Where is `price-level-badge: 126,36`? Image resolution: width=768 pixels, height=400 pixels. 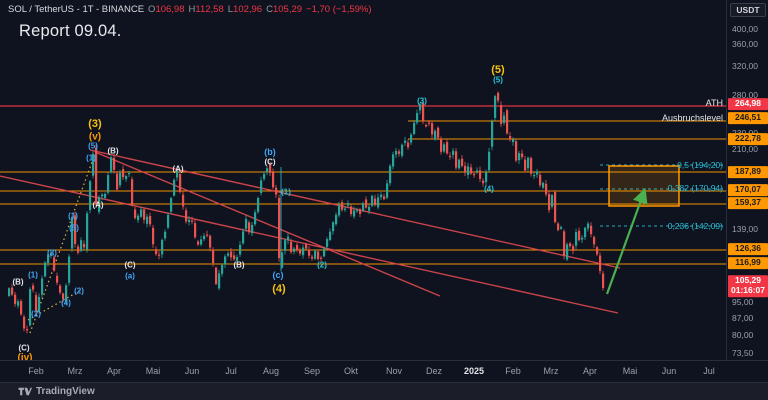
price-level-badge: 126,36 is located at coordinates (748, 249).